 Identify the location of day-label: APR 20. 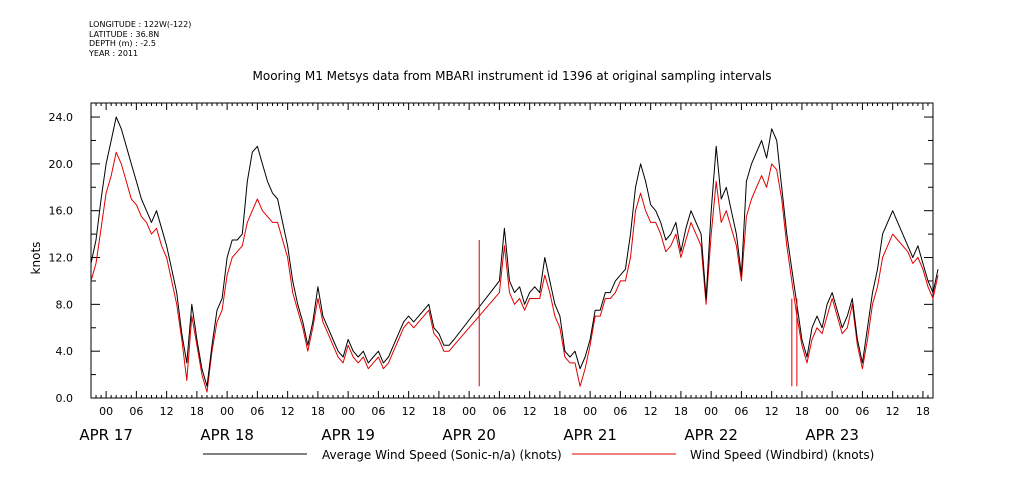
(469, 435).